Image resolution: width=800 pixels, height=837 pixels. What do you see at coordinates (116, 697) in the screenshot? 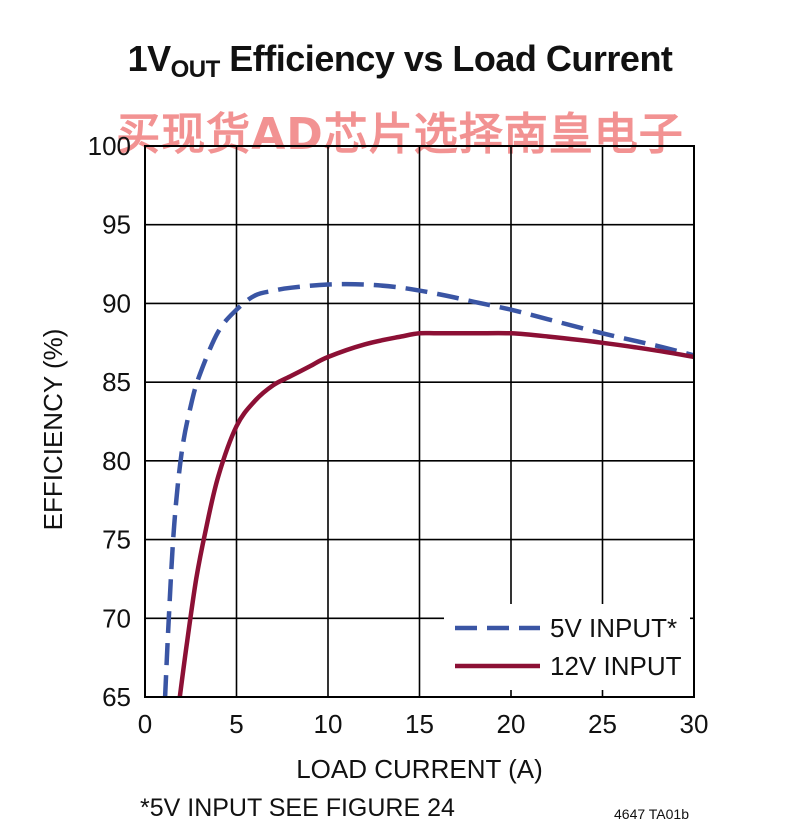
I see `y-tick-label: 65` at bounding box center [116, 697].